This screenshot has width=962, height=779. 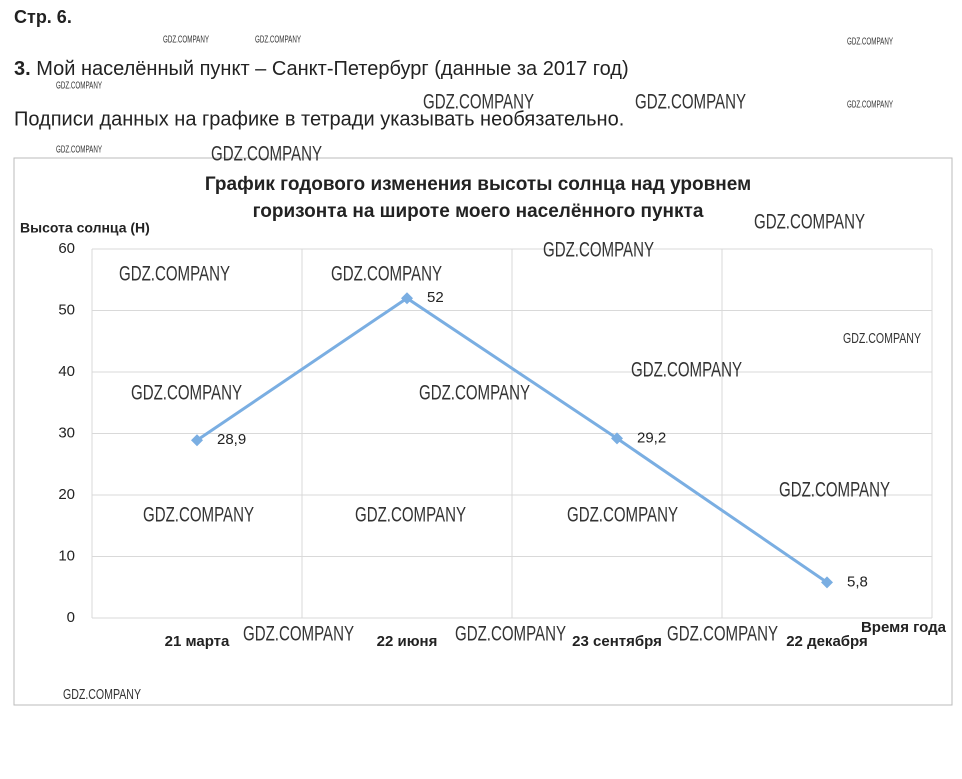 I want to click on y-tick-label: 20, so click(x=66, y=494).